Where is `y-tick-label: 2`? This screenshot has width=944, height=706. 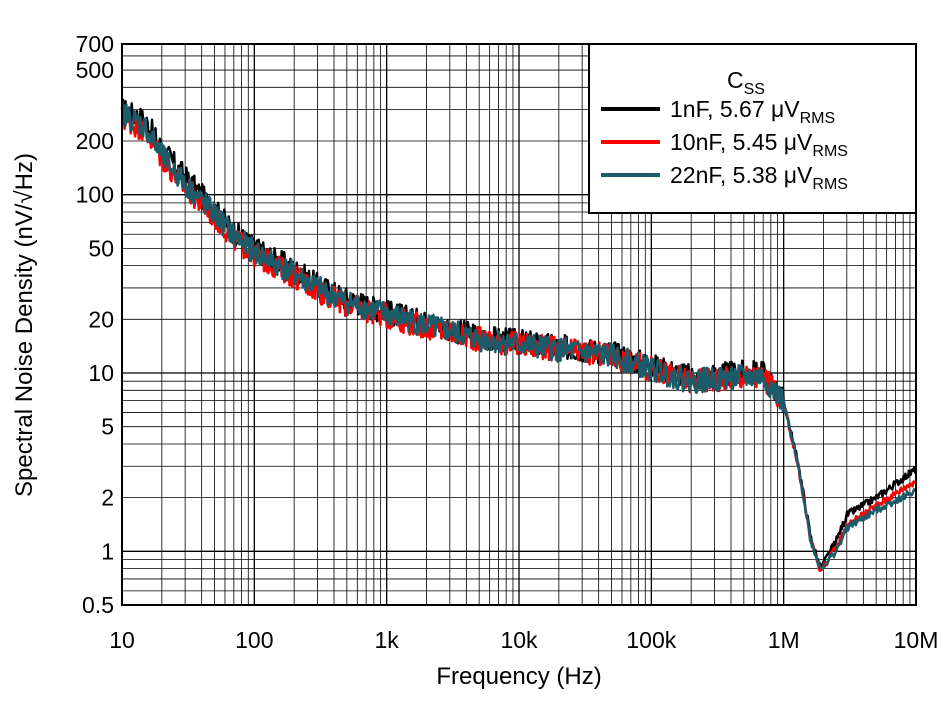
y-tick-label: 2 is located at coordinates (107, 498).